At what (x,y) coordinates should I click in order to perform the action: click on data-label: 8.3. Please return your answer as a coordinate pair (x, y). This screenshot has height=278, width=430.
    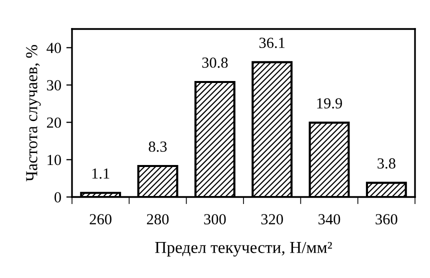
    Looking at the image, I should click on (157, 146).